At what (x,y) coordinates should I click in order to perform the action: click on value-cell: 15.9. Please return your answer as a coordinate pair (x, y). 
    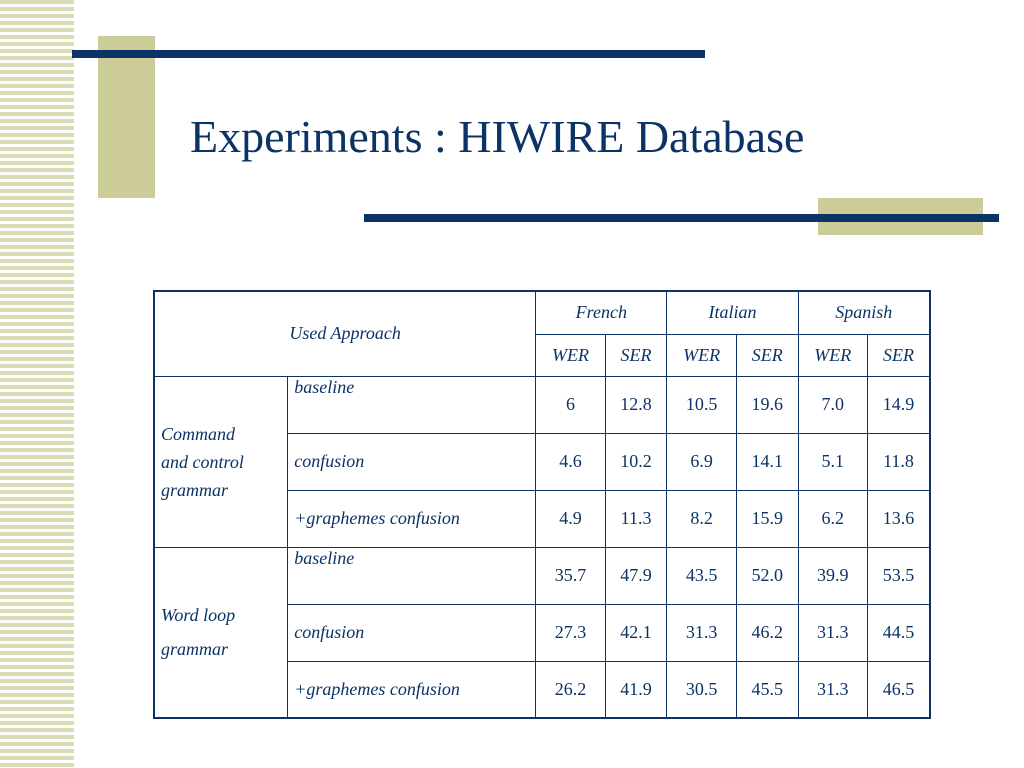
    Looking at the image, I should click on (767, 518).